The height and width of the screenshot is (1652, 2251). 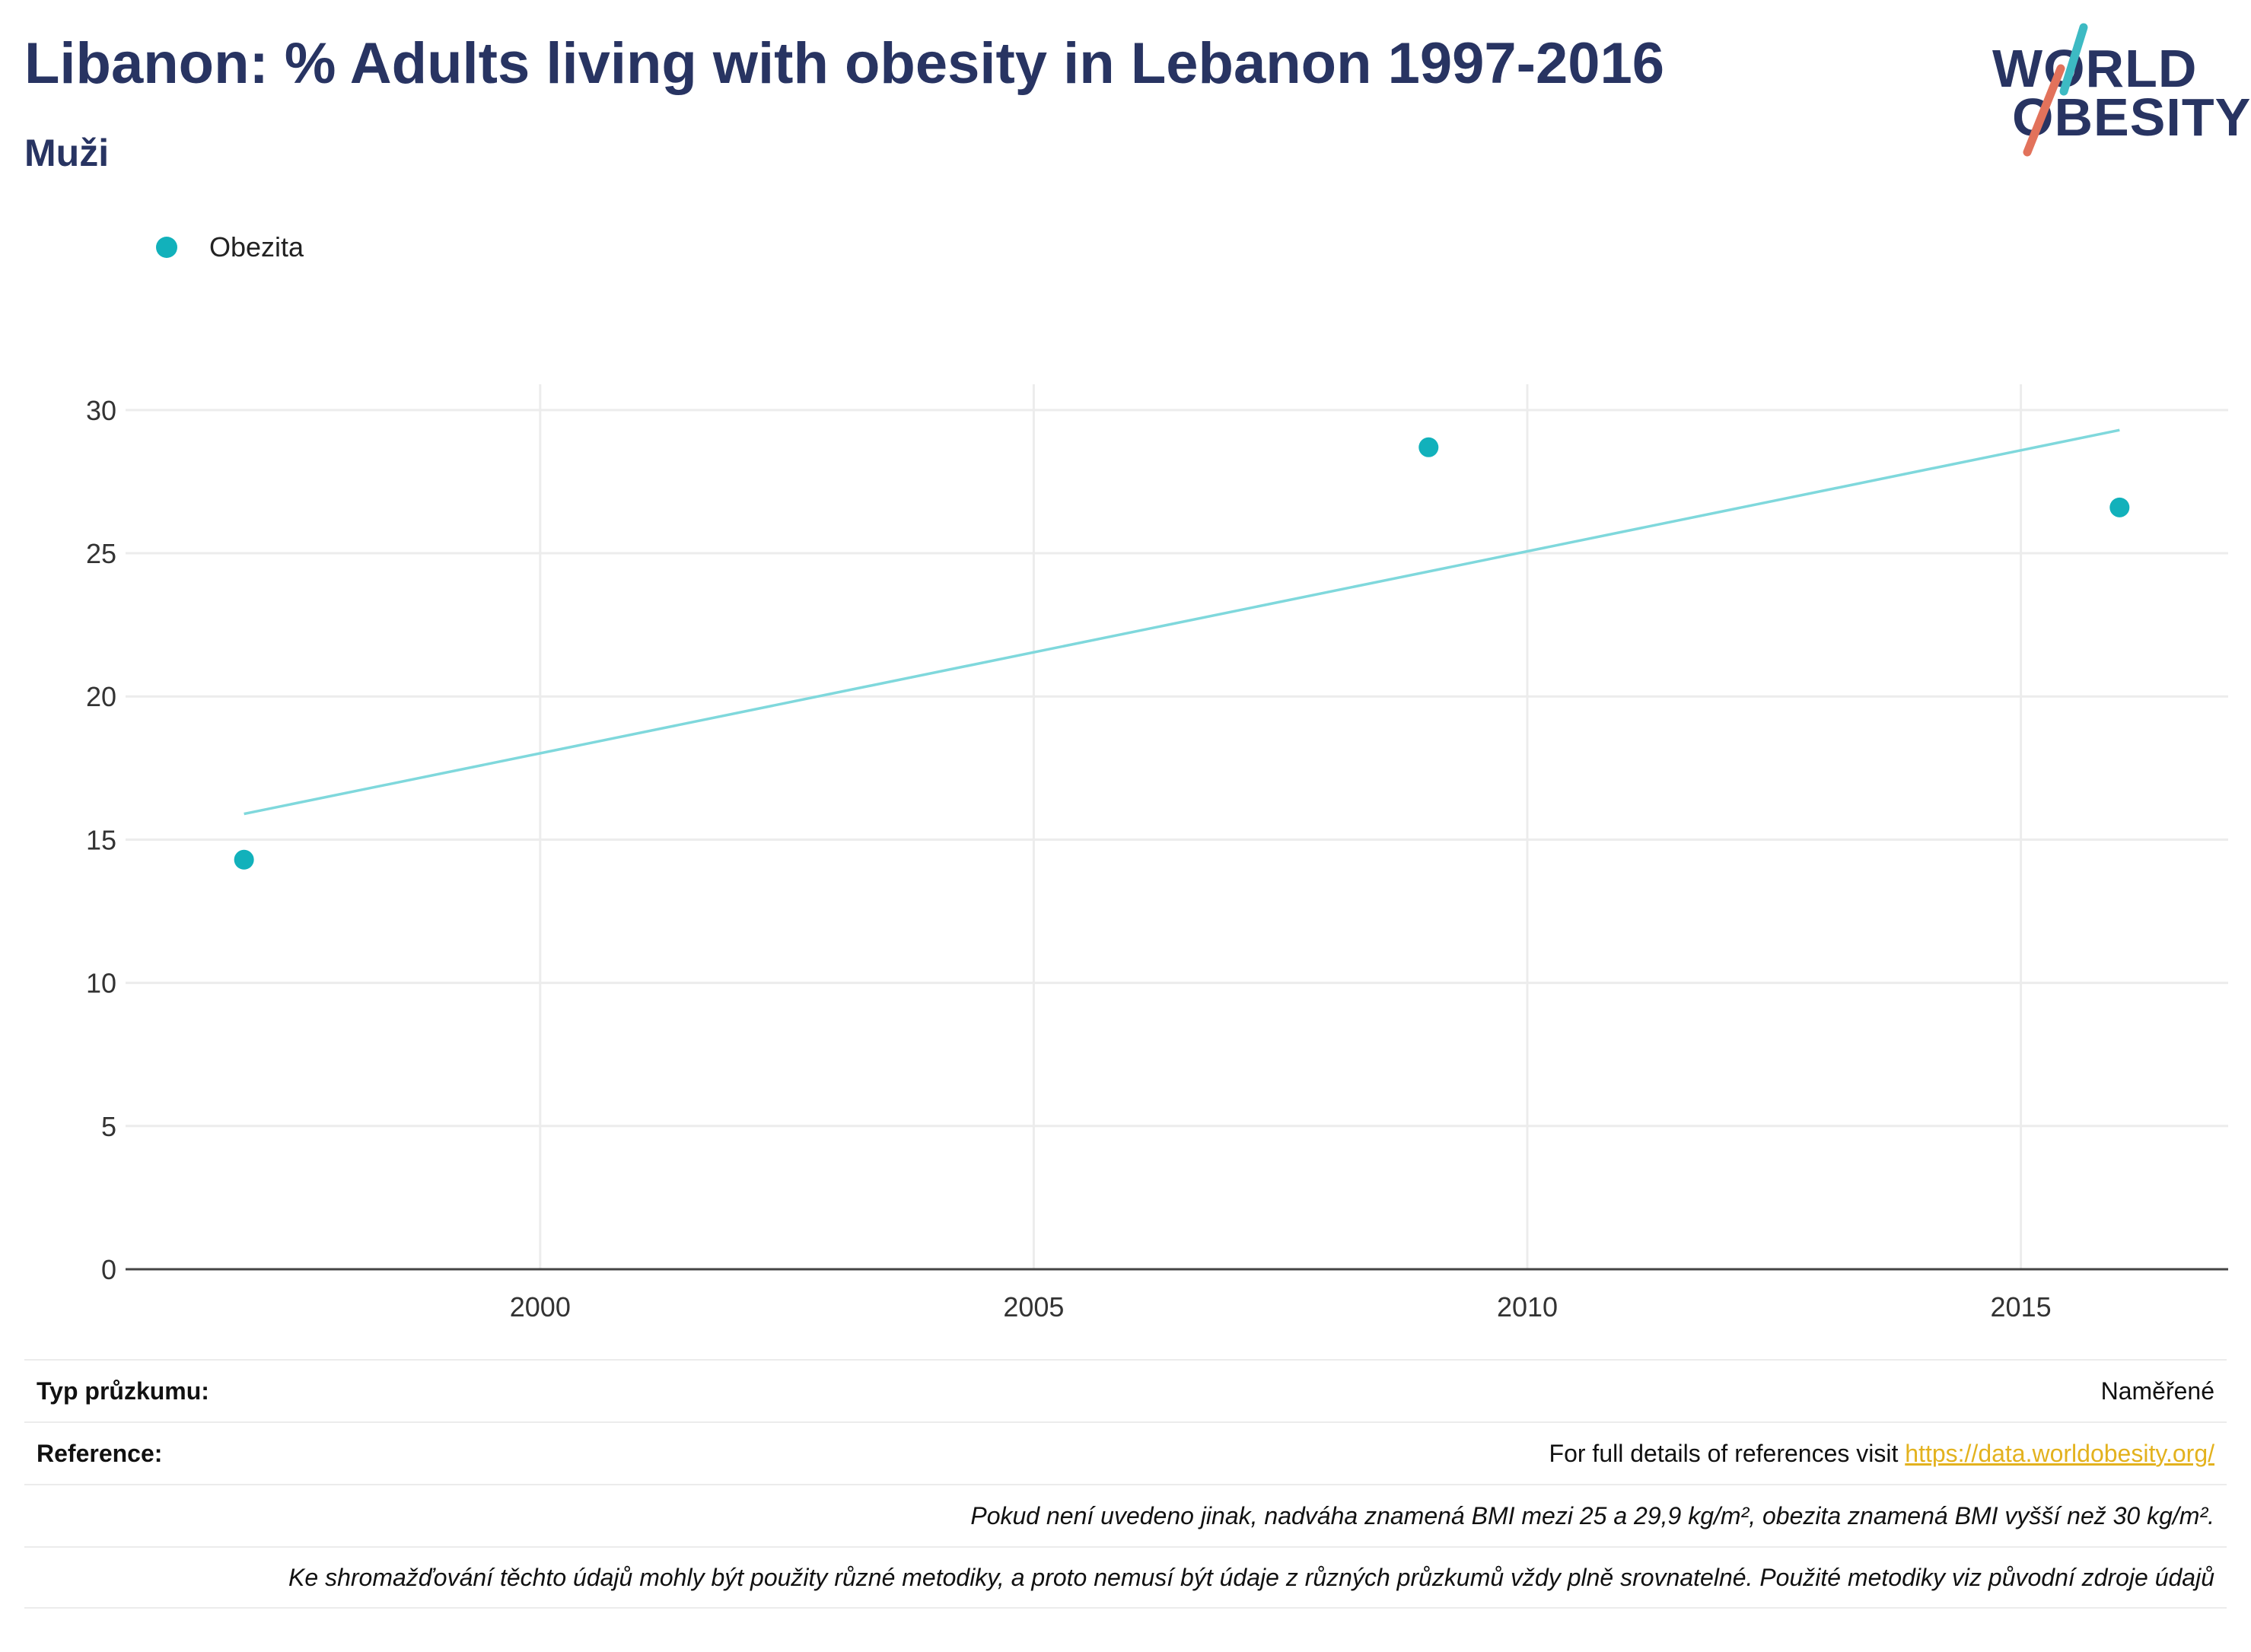 What do you see at coordinates (101, 983) in the screenshot?
I see `y-tick-label: 10` at bounding box center [101, 983].